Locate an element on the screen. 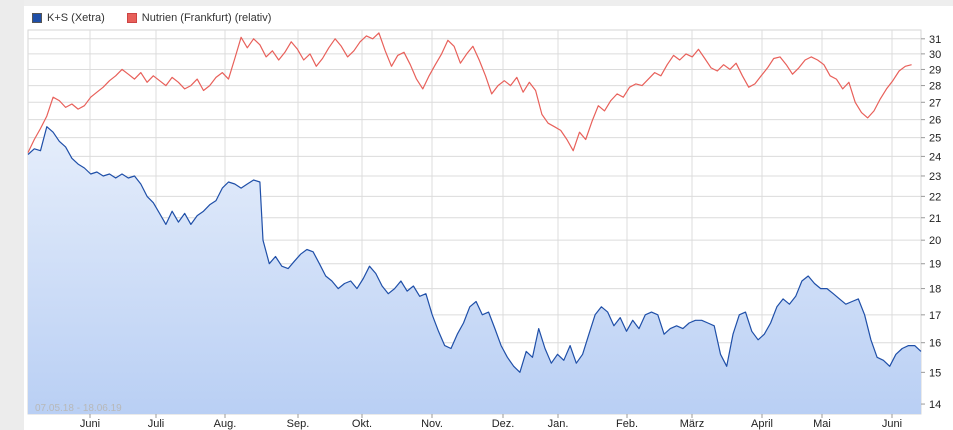 This screenshot has width=953, height=430. left-margin-strip is located at coordinates (12, 215).